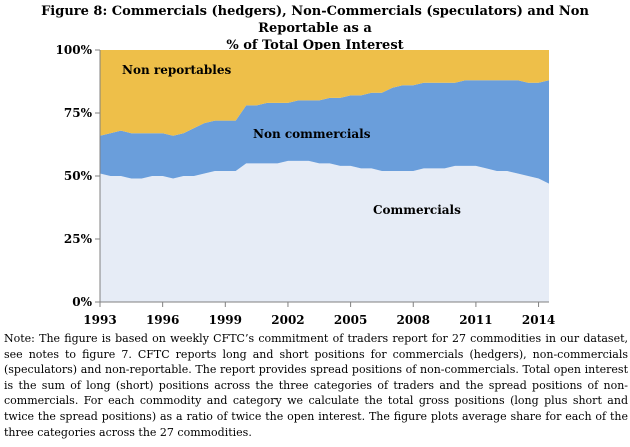 The height and width of the screenshot is (447, 630). What do you see at coordinates (312, 134) in the screenshot?
I see `non-commercials-label: Non commercials` at bounding box center [312, 134].